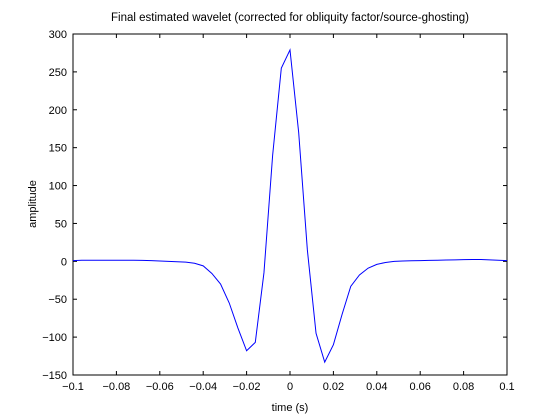  I want to click on y-tick-label: 250, so click(58, 73).